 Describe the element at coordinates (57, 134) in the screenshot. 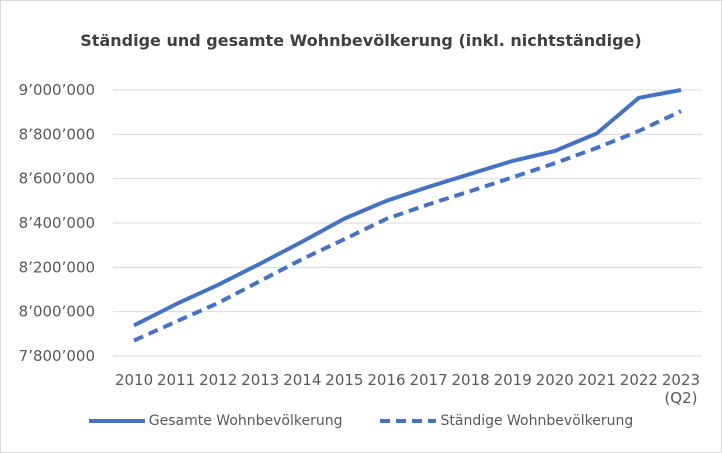

I see `y-tick-label: 8’800’000` at that location.